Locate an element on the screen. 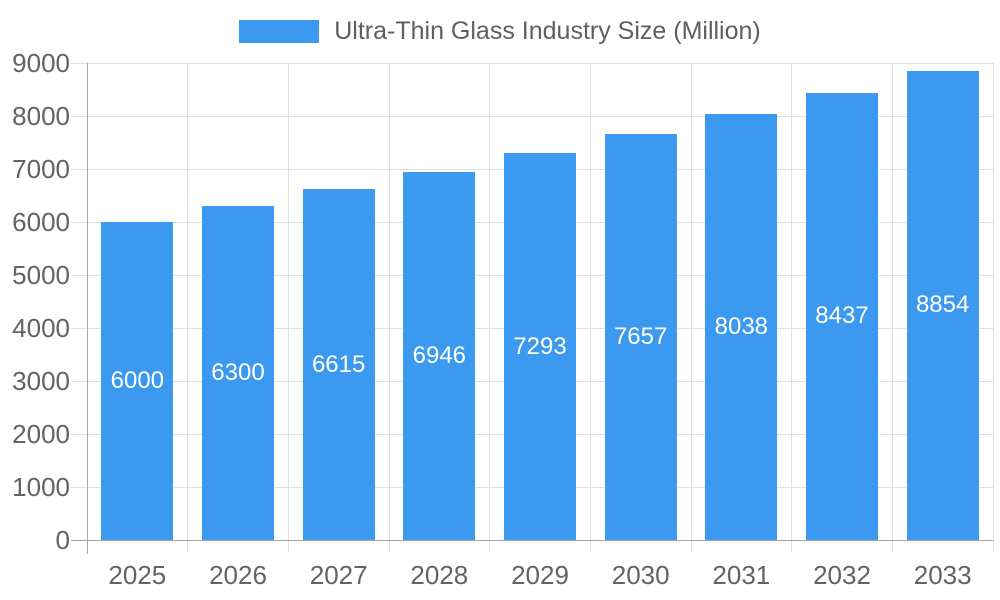 The image size is (1000, 600). legend-swatch-icon is located at coordinates (279, 31).